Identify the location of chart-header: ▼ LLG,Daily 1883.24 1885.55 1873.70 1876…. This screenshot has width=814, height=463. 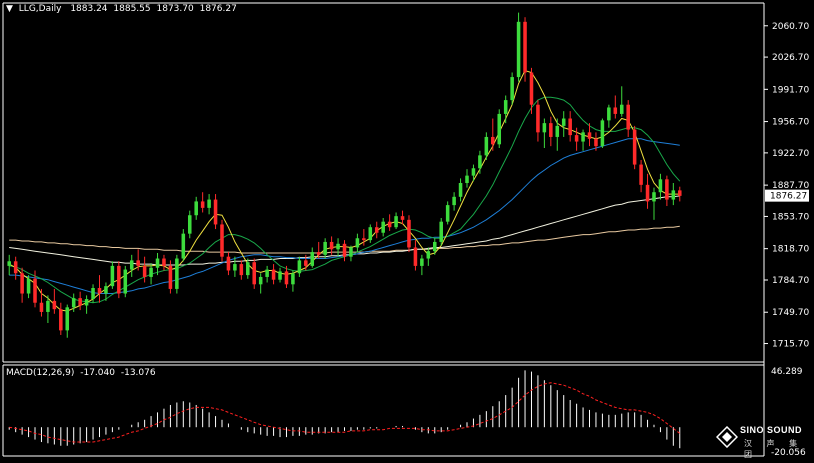
(123, 9).